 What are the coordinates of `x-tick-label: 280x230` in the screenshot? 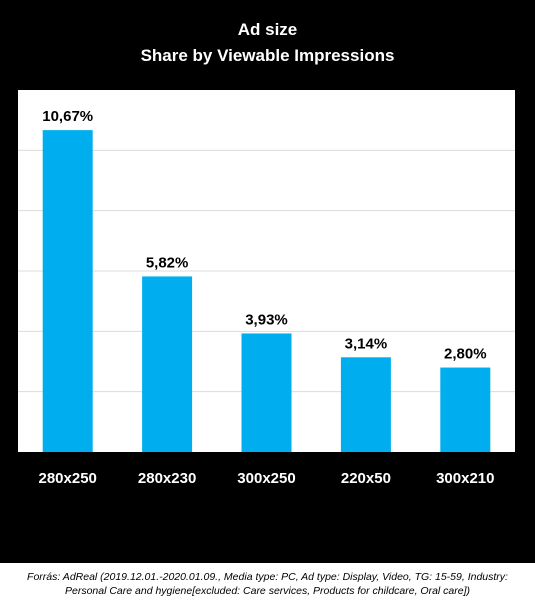 It's located at (167, 478).